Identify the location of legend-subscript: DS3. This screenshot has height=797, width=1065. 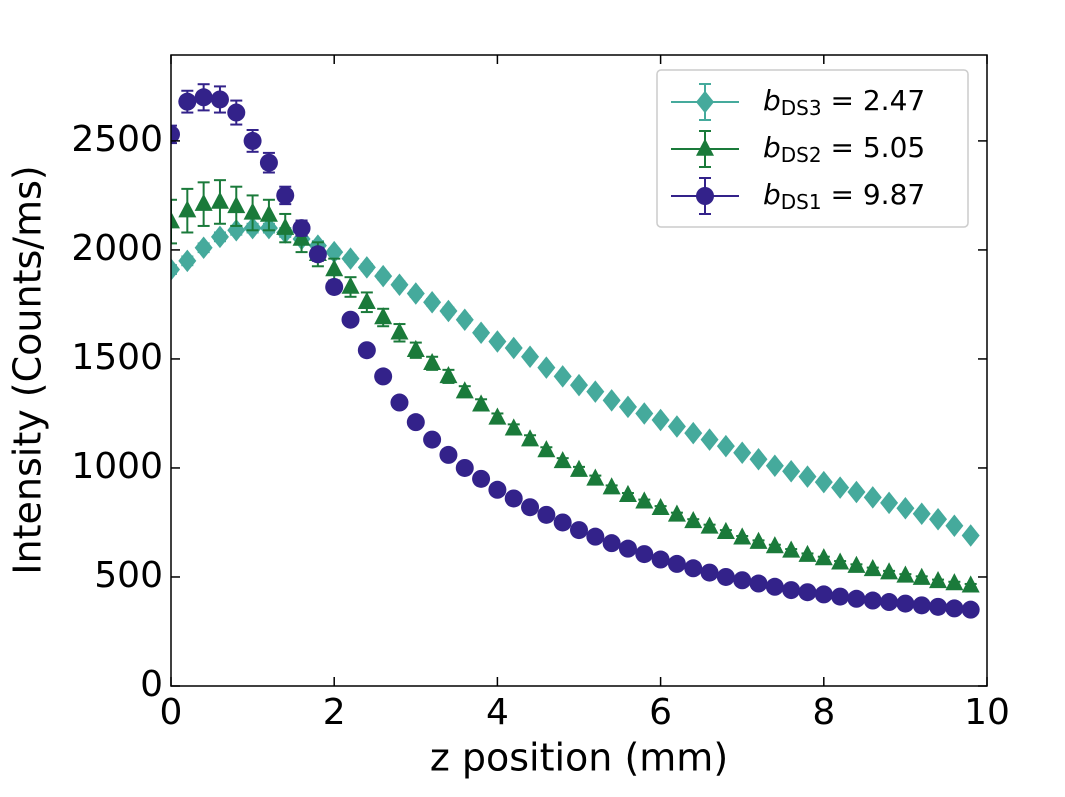
(801, 108).